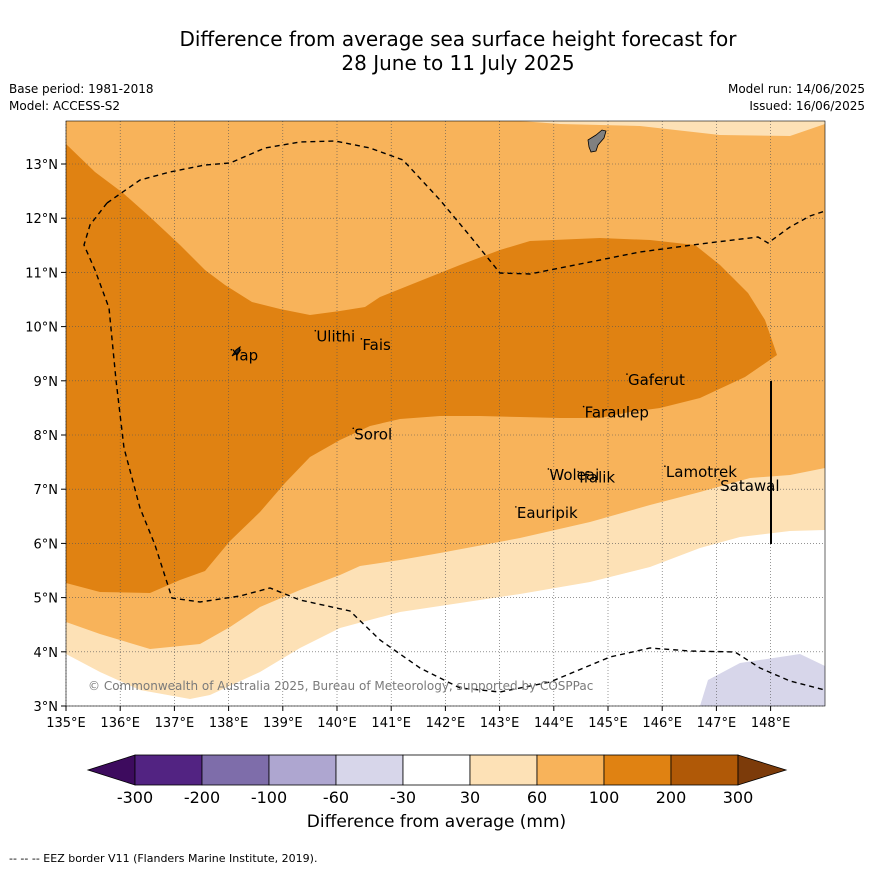 The image size is (873, 873). I want to click on colorbar: -300 -200 -100 -60 -30 30 60 100 200 300, so click(437, 780).